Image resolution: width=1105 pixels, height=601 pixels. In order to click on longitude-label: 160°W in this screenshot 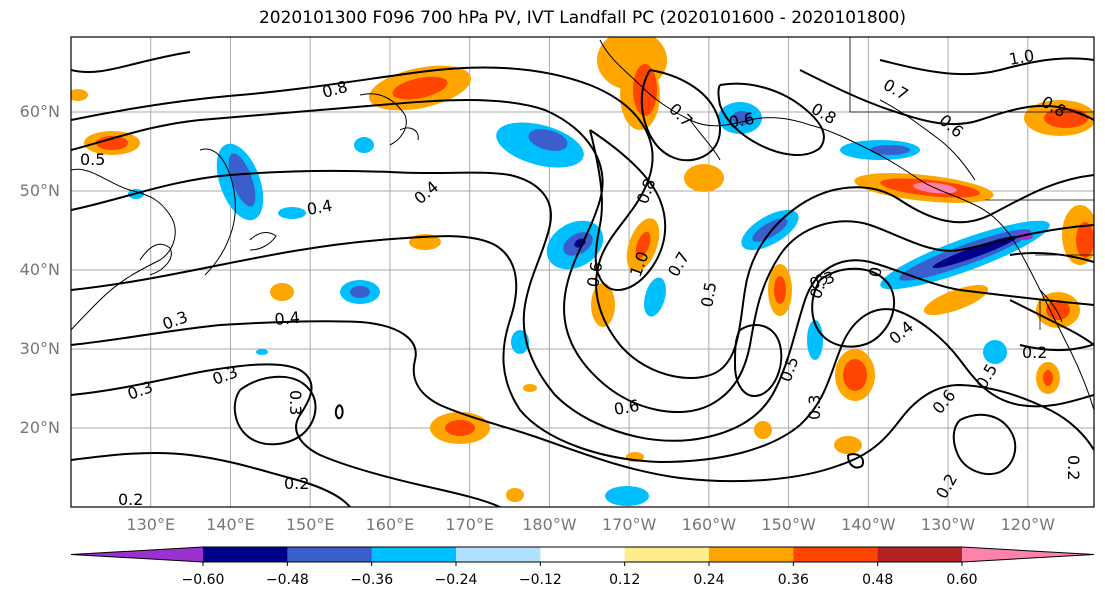, I will do `click(709, 524)`.